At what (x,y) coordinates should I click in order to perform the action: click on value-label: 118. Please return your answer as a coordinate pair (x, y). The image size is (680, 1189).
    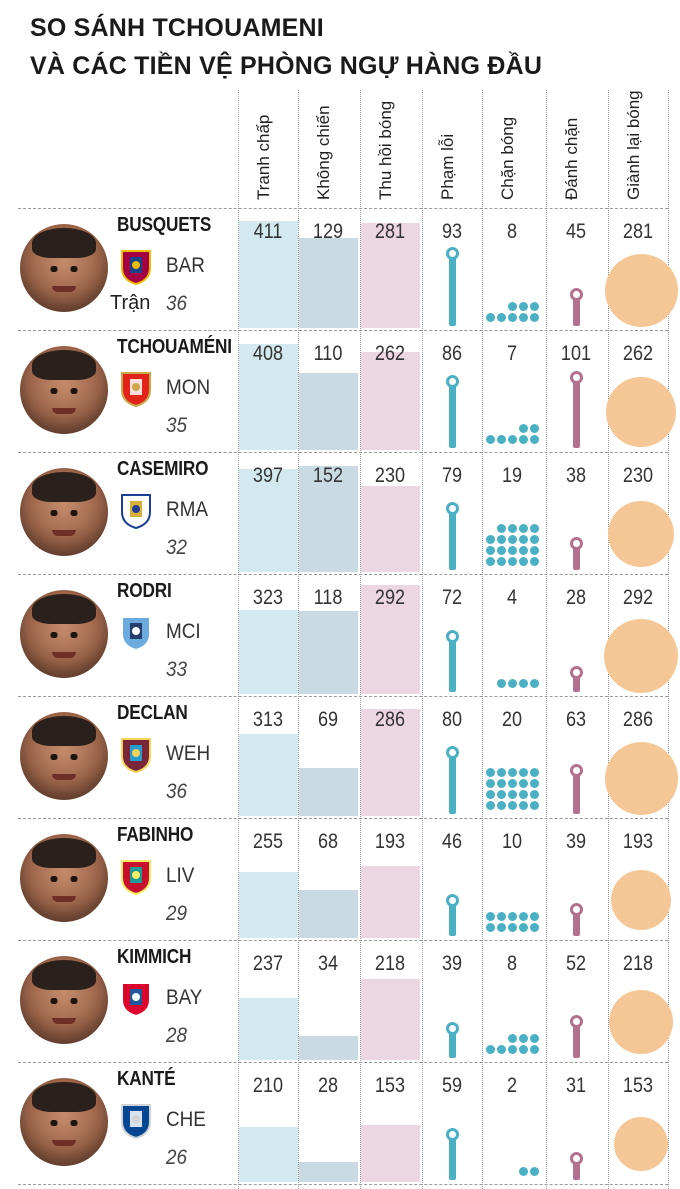
    Looking at the image, I should click on (328, 597).